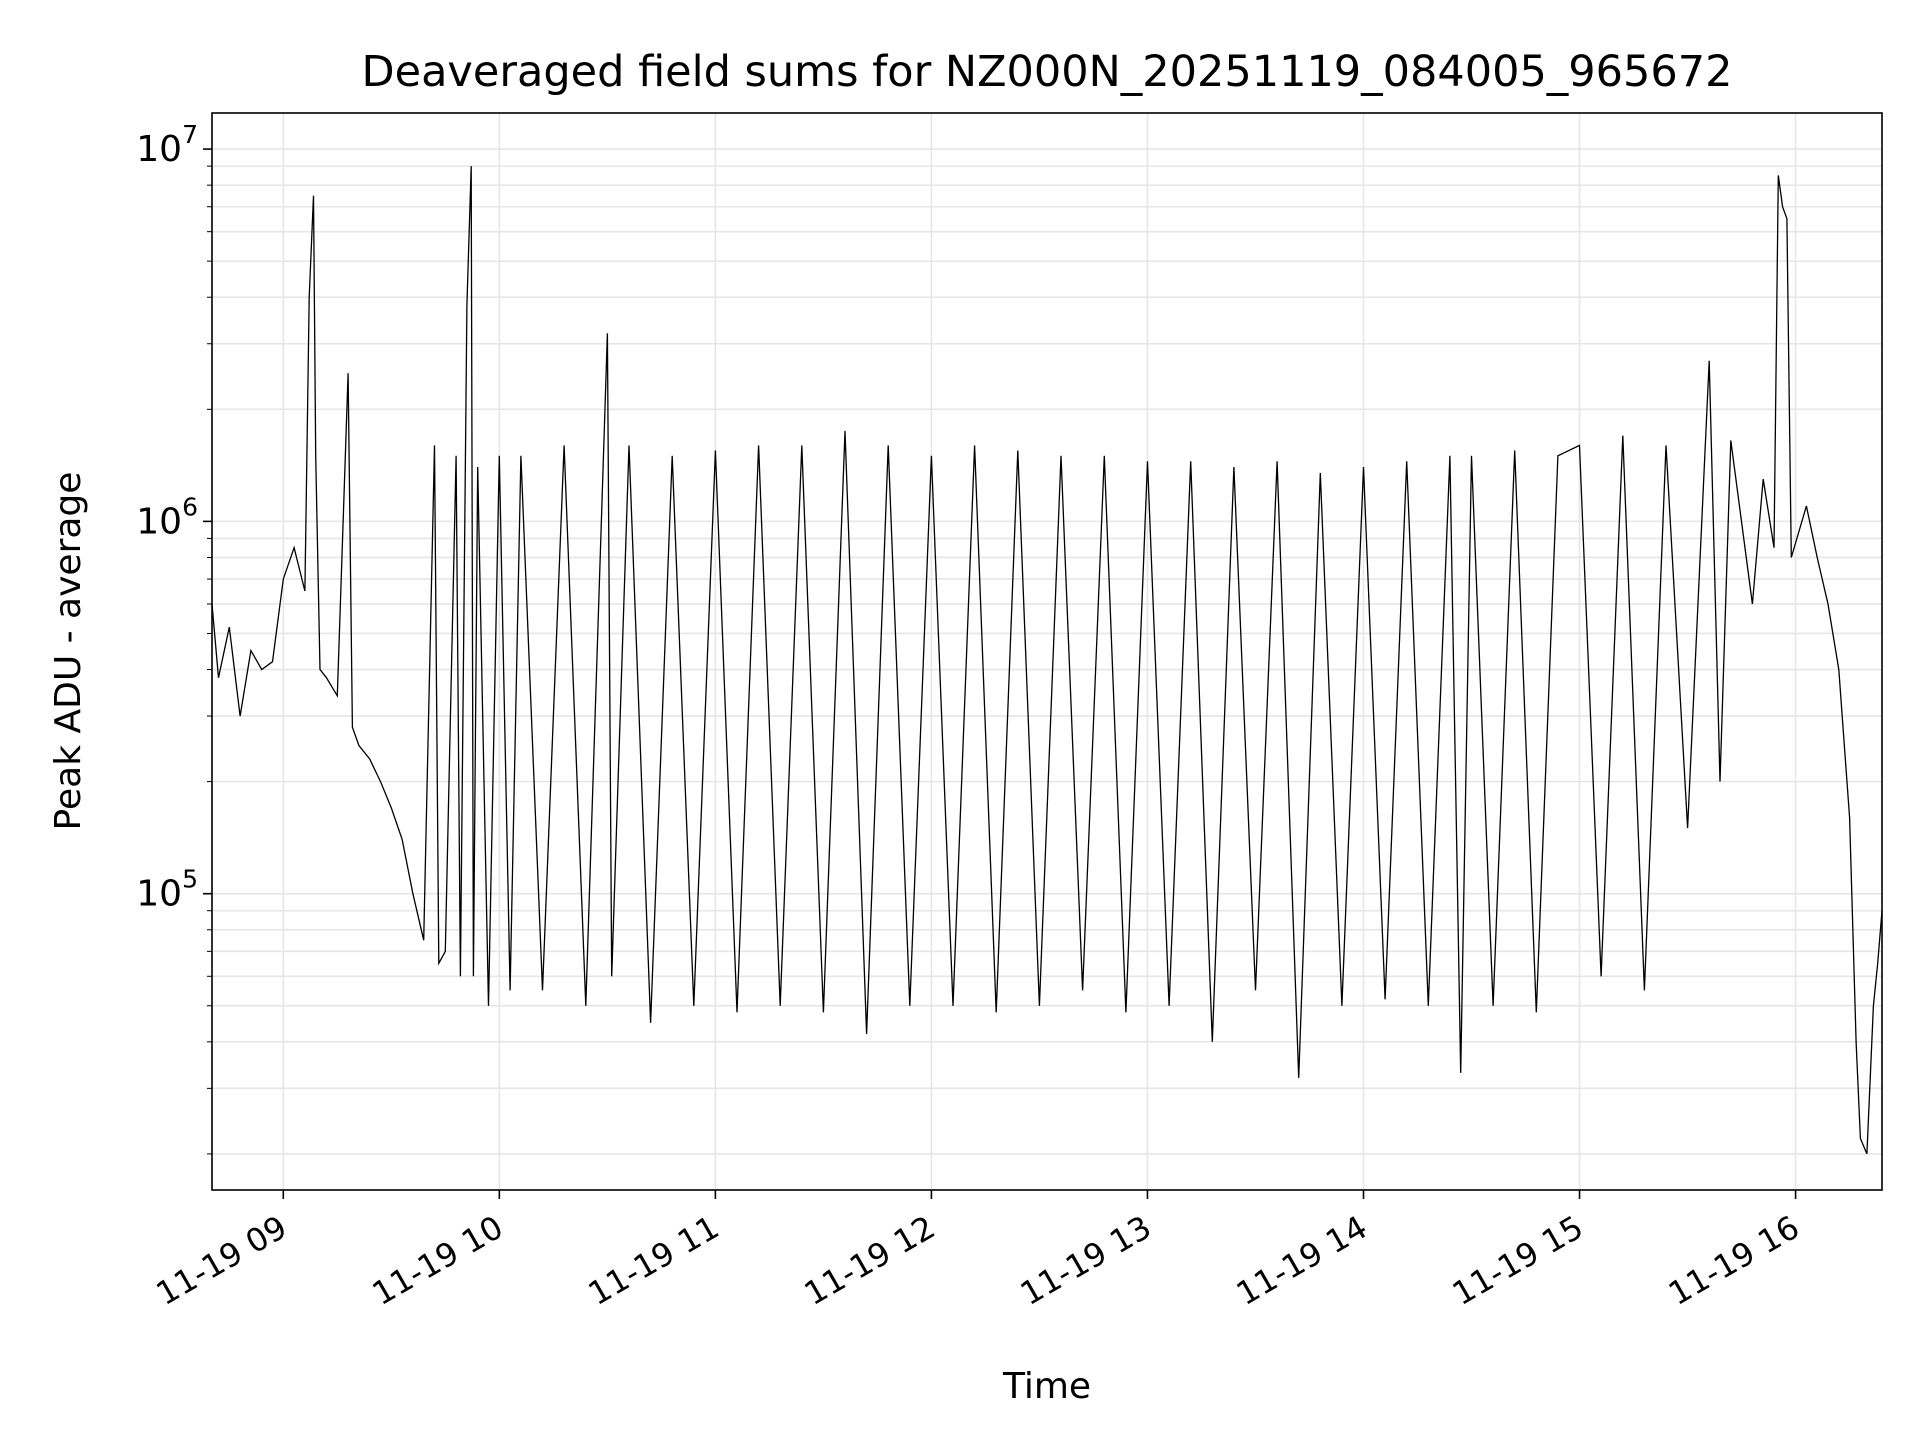  Describe the element at coordinates (190, 506) in the screenshot. I see `y-tick-exponent: 6` at that location.